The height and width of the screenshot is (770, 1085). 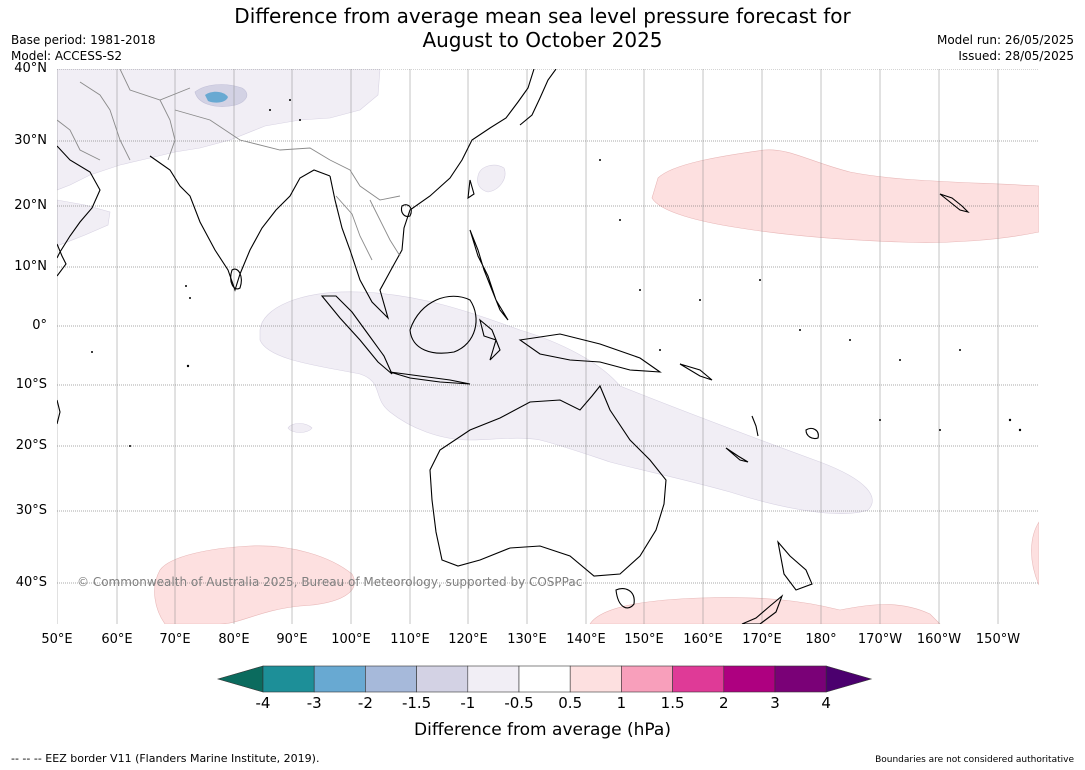 I want to click on longitude-label: 90°E, so click(x=292, y=639).